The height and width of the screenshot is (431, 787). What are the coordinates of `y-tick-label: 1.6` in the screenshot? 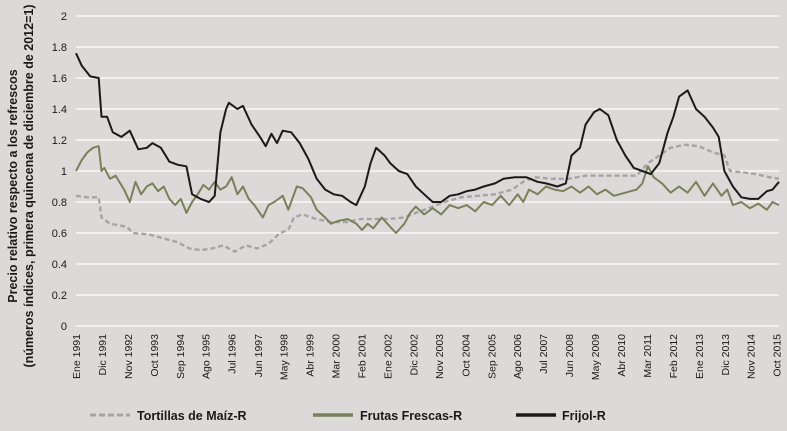 It's located at (59, 79).